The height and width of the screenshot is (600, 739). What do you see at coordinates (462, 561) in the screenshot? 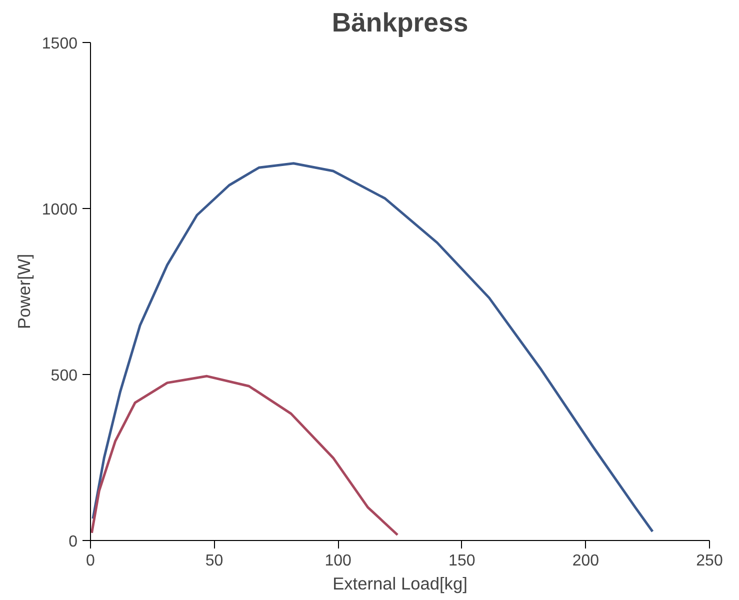
I see `x-tick-label: 150` at bounding box center [462, 561].